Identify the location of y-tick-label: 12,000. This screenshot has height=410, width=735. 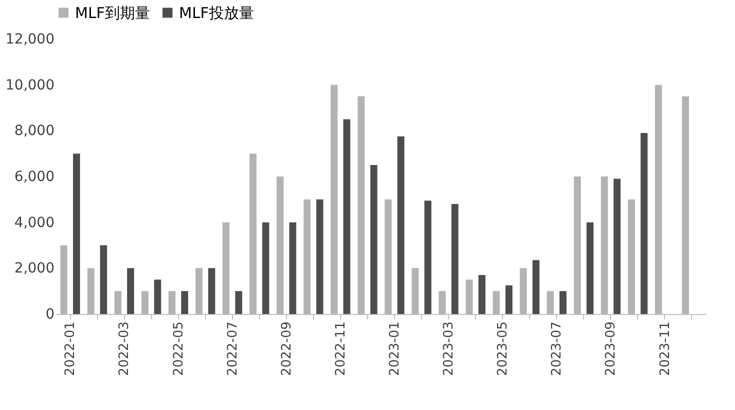
(30, 40).